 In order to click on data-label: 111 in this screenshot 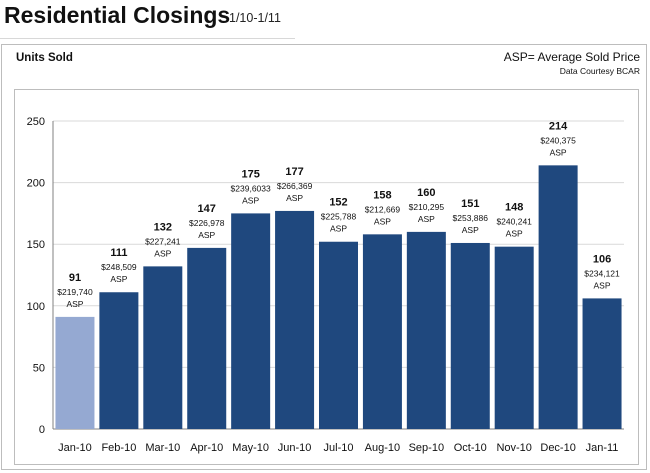, I will do `click(118, 253)`.